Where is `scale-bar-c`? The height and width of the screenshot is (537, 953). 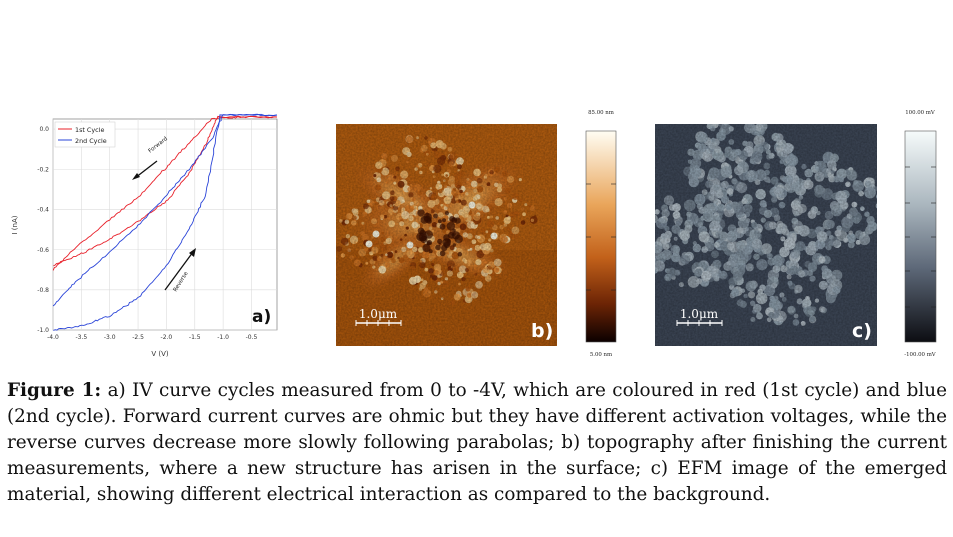 scale-bar-c is located at coordinates (699, 323).